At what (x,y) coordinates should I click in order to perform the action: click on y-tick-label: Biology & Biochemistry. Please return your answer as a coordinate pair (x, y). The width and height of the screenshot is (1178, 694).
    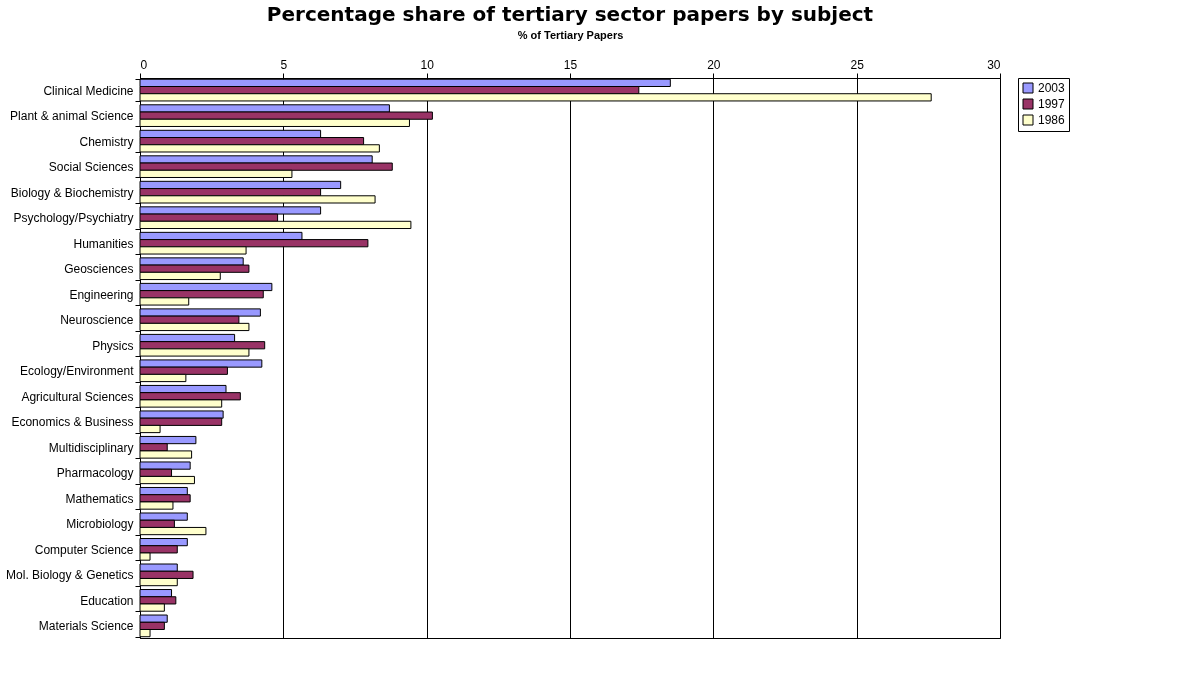
    Looking at the image, I should click on (72, 192).